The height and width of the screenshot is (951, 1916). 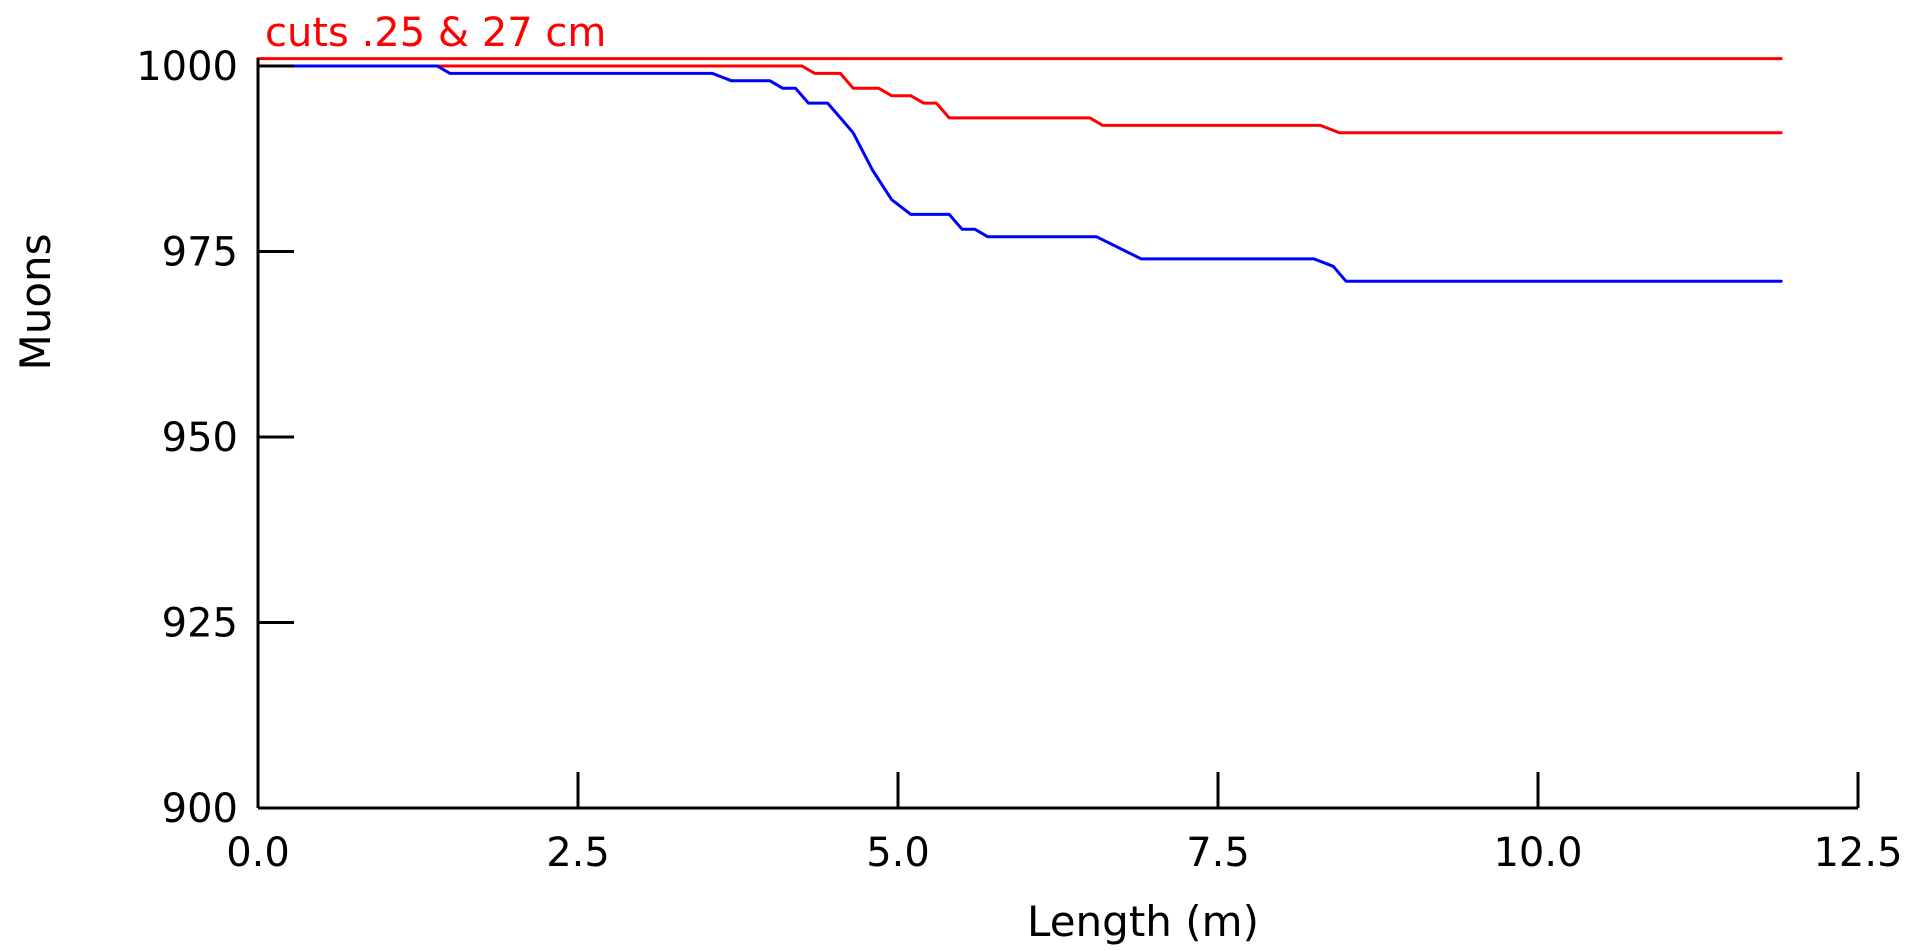 What do you see at coordinates (1857, 853) in the screenshot?
I see `x-tick-label: 12.5` at bounding box center [1857, 853].